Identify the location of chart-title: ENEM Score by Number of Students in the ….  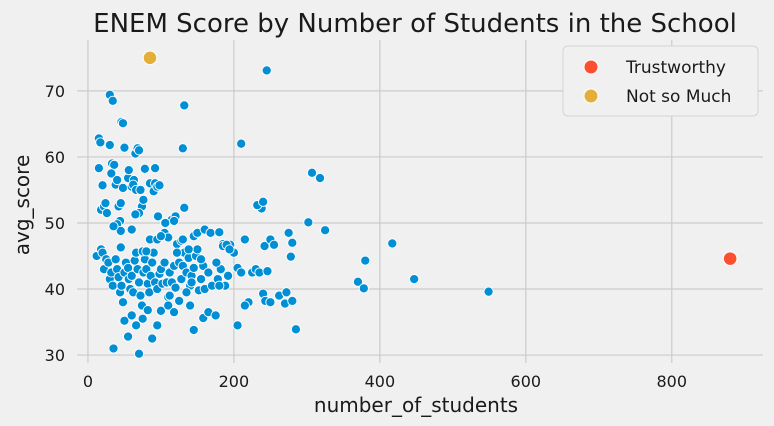
(415, 24).